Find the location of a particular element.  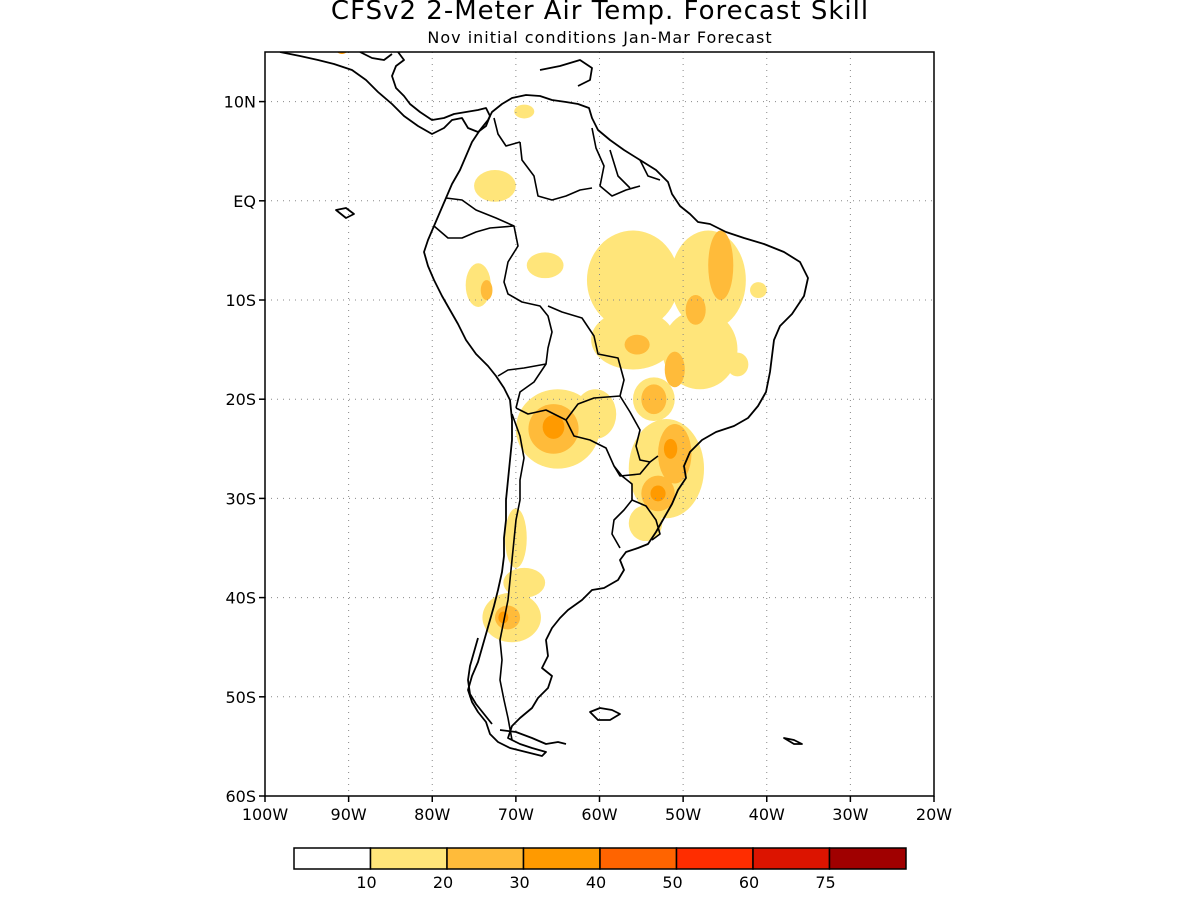

colorbar-label: 50 is located at coordinates (672, 882).